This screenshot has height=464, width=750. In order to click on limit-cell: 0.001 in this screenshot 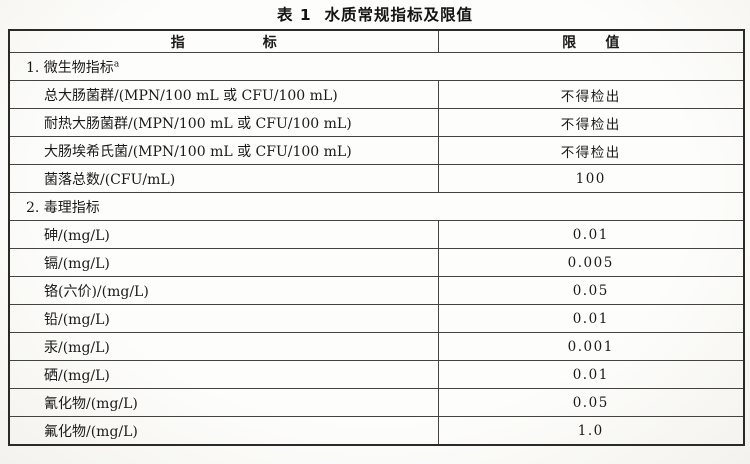, I will do `click(591, 346)`.